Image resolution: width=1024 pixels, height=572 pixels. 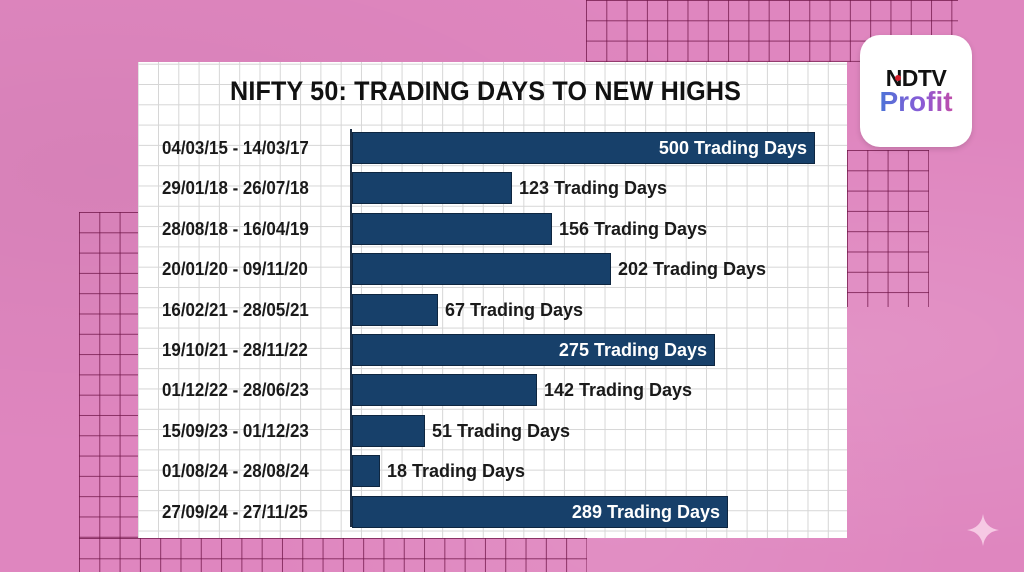 I want to click on bar-row: 28/08/18 - 16/04/19 156 Trading Days, so click(x=492, y=228).